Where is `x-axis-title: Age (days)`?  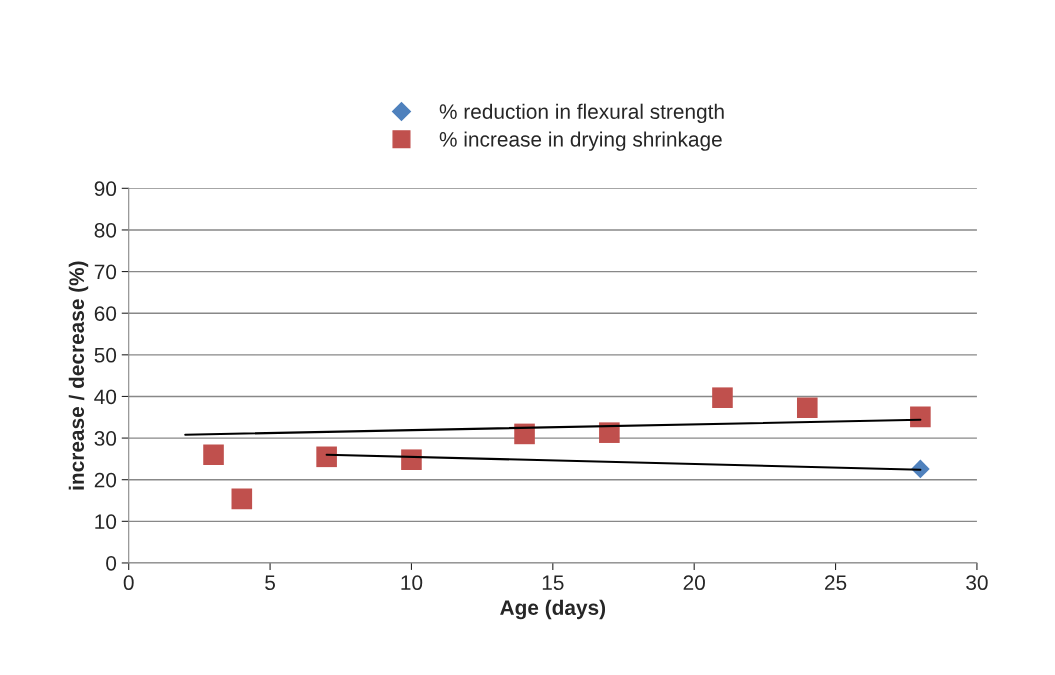 x-axis-title: Age (days) is located at coordinates (553, 609).